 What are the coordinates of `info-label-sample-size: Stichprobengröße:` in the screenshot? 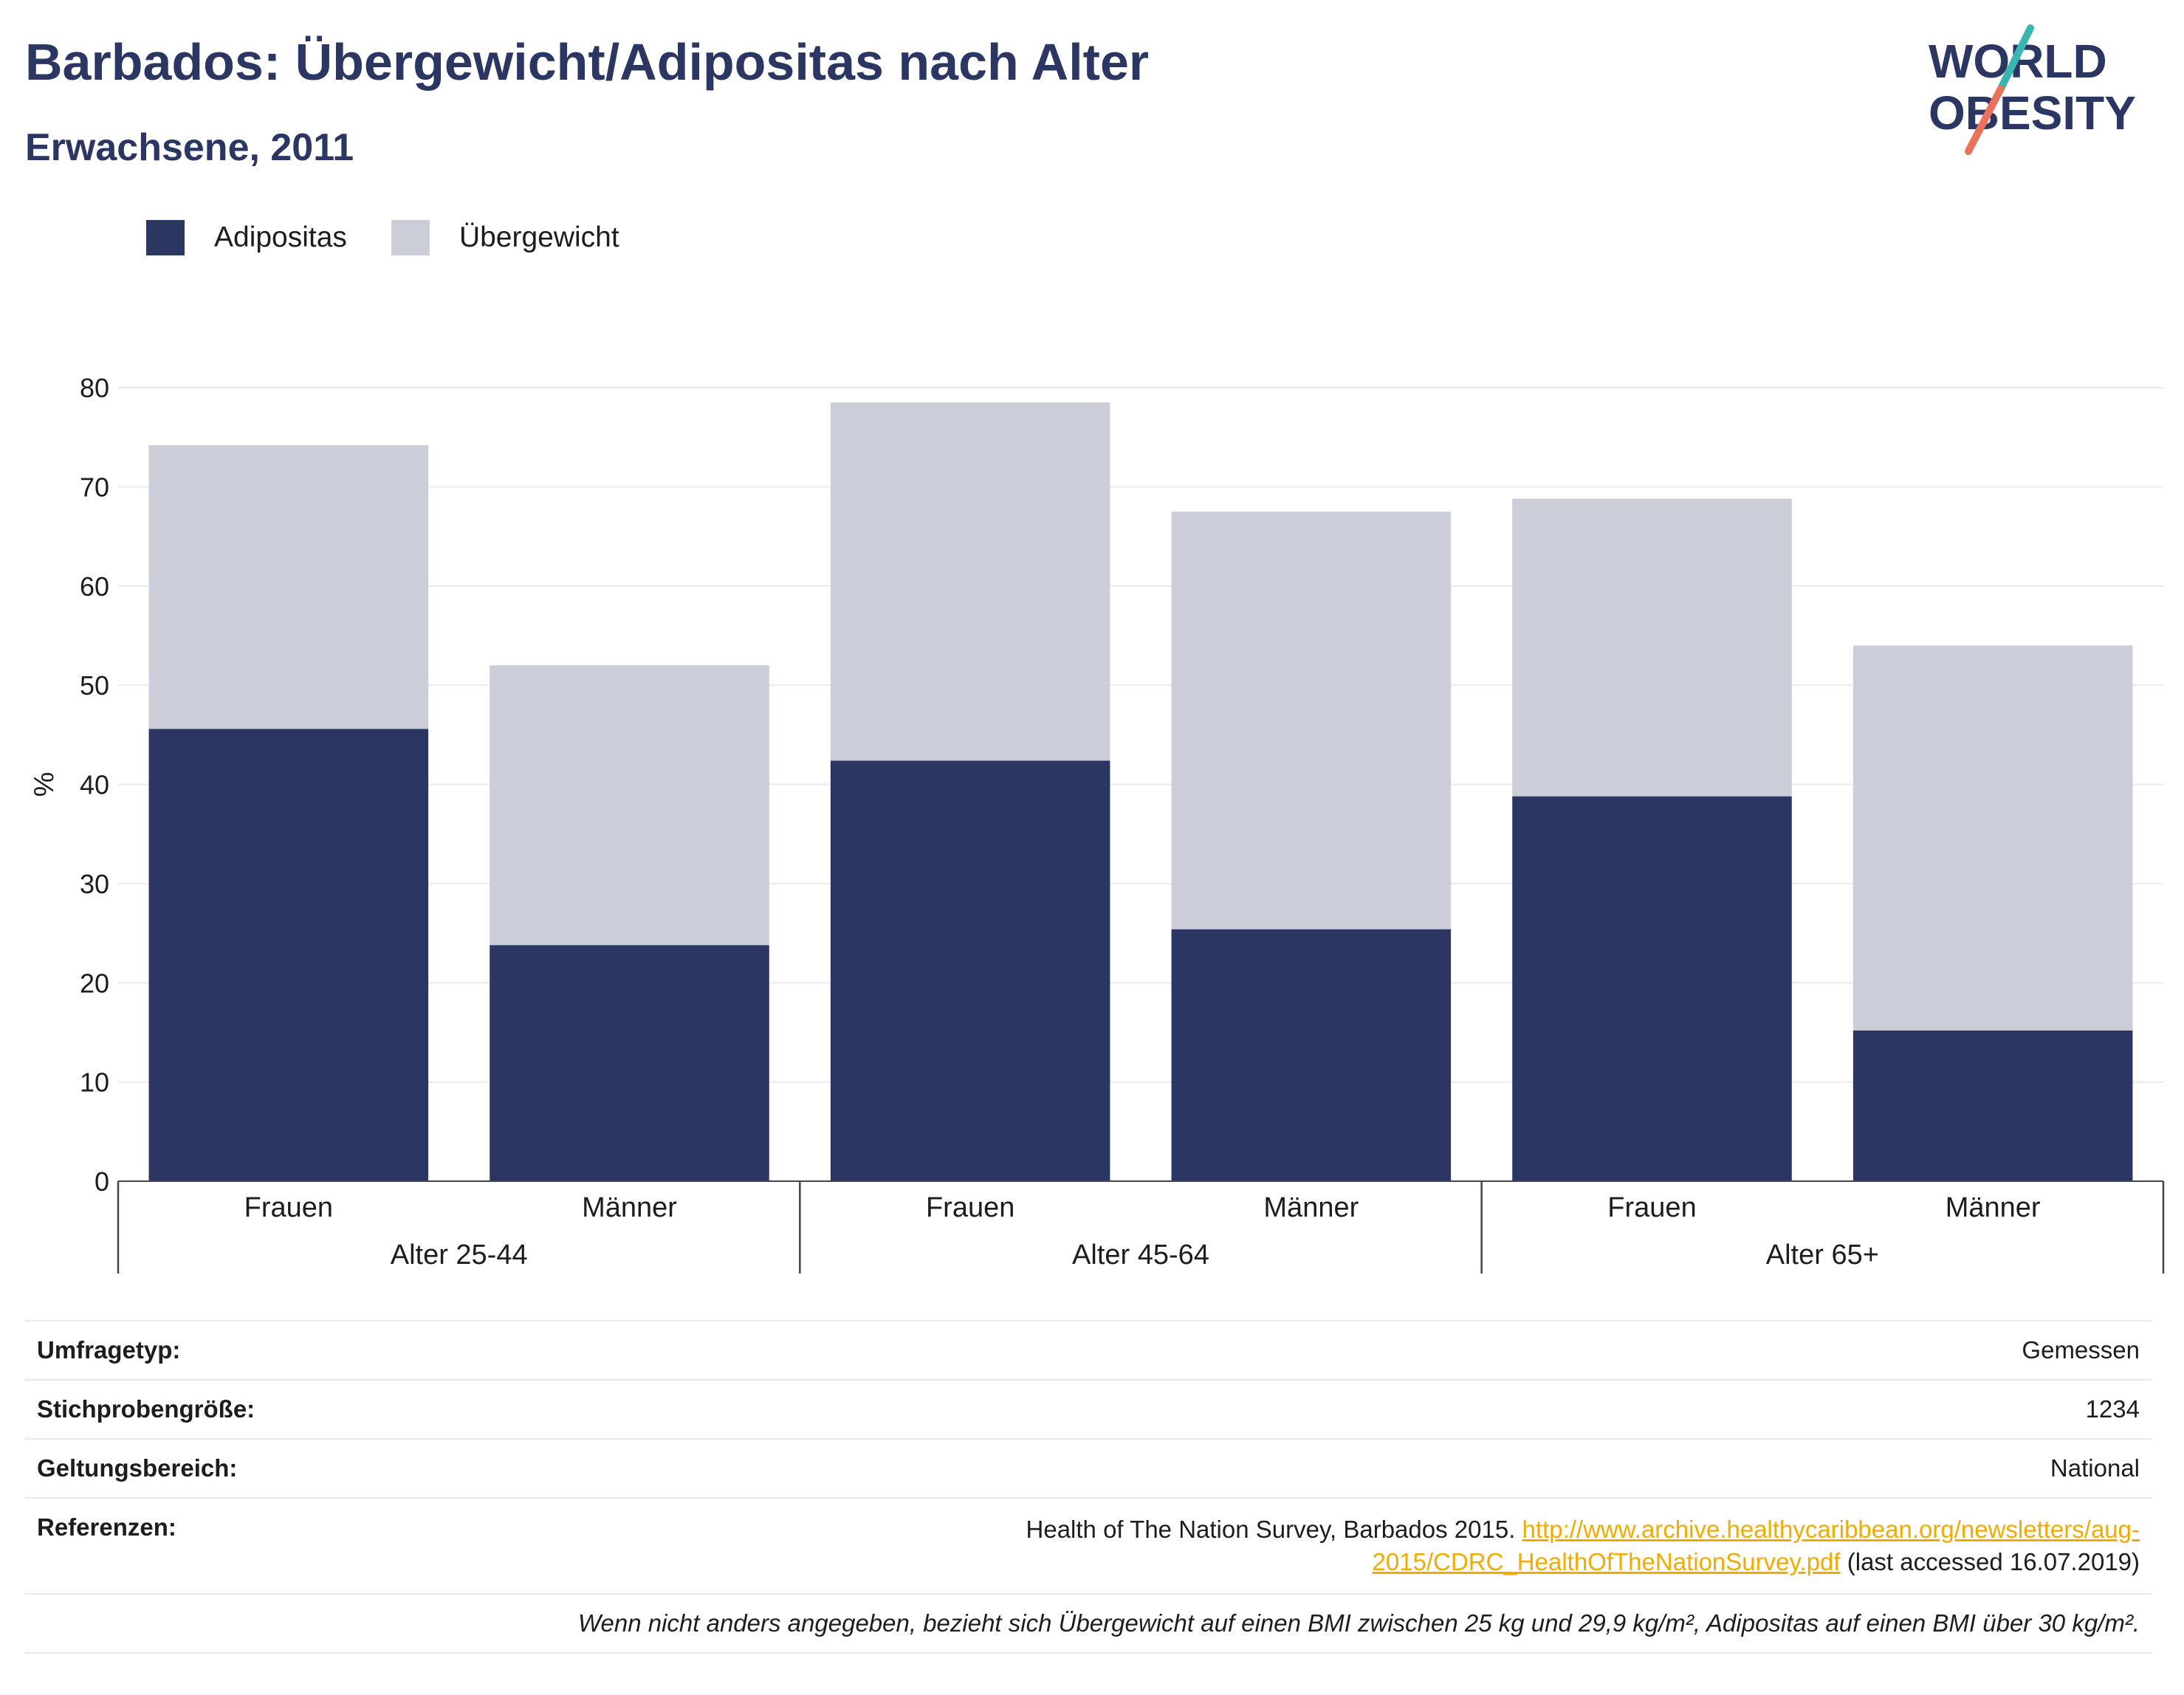 It's located at (146, 1409).